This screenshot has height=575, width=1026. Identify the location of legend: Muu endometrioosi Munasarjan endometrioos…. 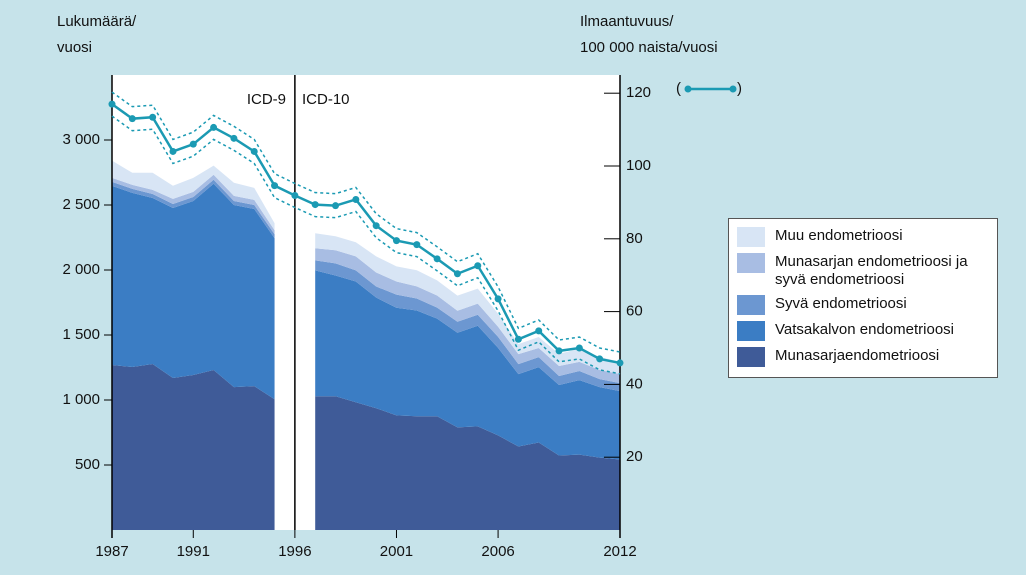
(863, 298).